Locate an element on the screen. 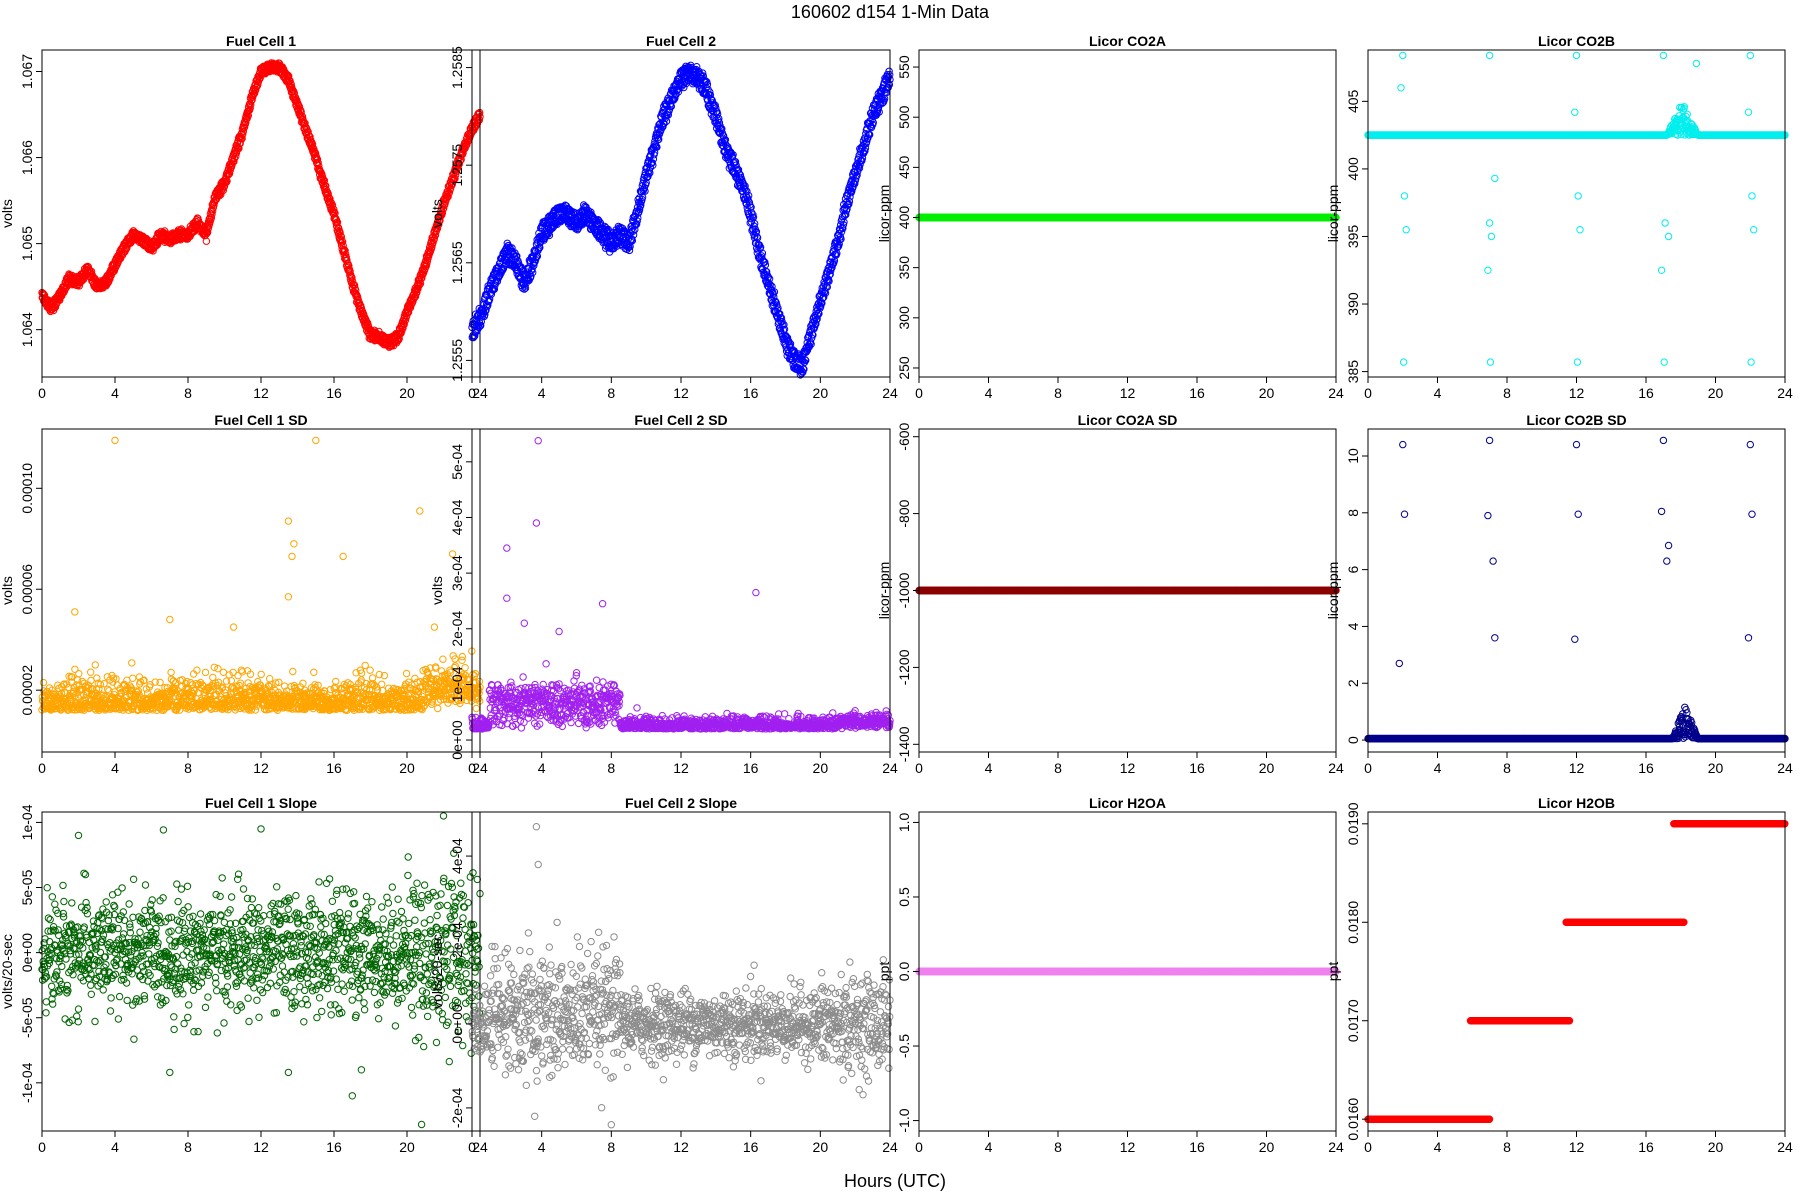 The width and height of the screenshot is (1800, 1200). x-tick-label: 12 is located at coordinates (261, 393).